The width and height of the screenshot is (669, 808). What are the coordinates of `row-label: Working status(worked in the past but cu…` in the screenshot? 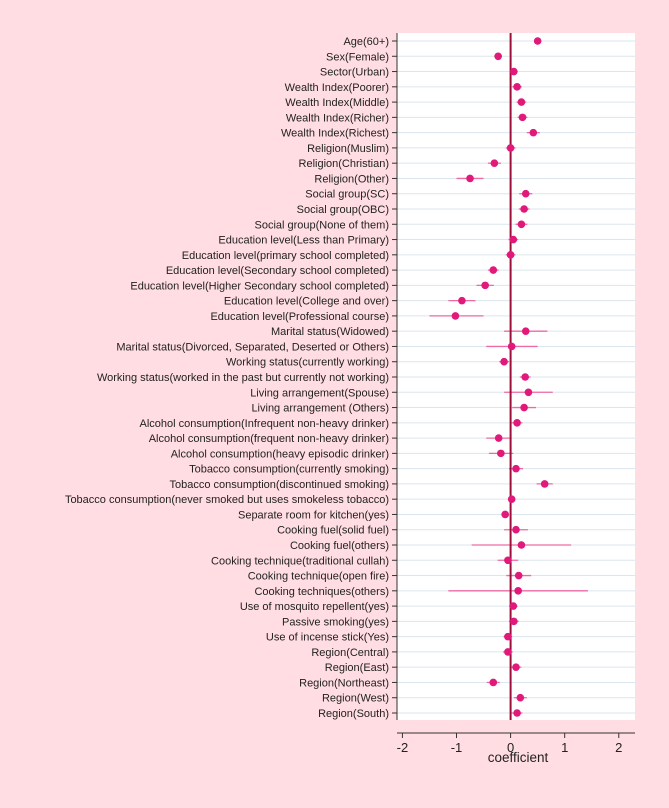 It's located at (243, 378).